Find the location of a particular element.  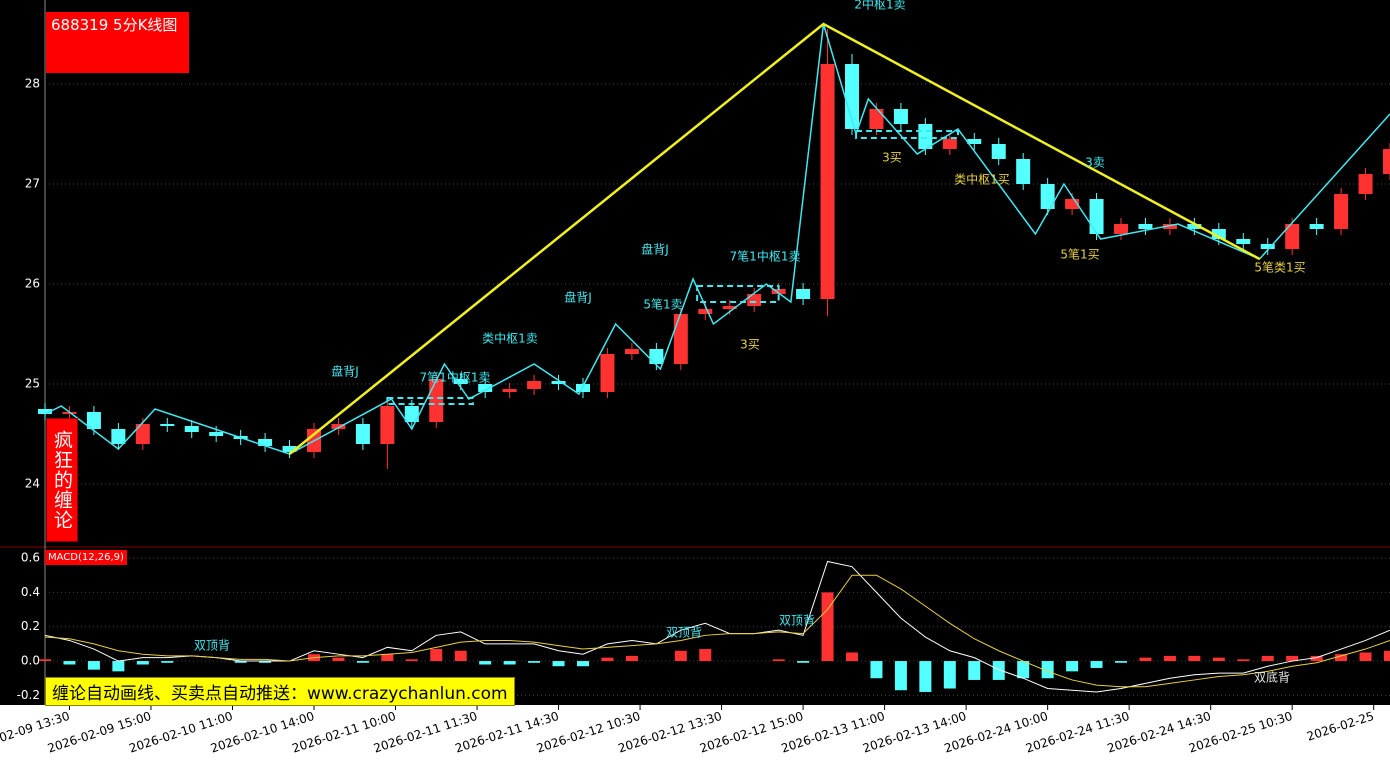

annotation: 类中枢1卖 is located at coordinates (510, 338).